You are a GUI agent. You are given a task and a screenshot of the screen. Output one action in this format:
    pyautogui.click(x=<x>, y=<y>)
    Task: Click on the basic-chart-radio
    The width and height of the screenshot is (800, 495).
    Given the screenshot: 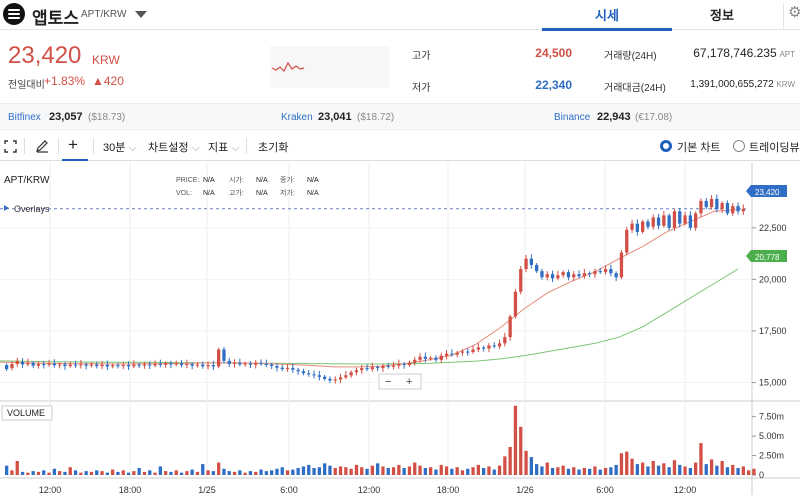 What is the action you would take?
    pyautogui.click(x=666, y=146)
    